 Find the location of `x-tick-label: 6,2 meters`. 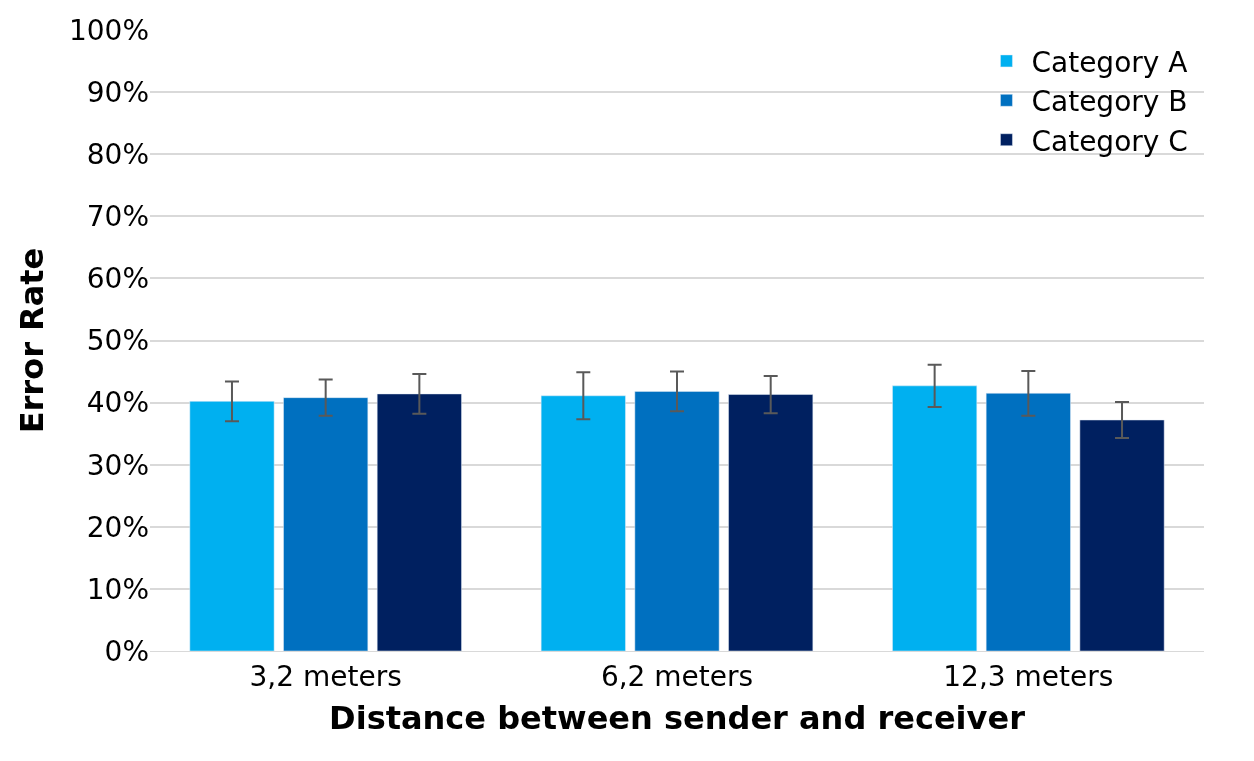

x-tick-label: 6,2 meters is located at coordinates (677, 676).